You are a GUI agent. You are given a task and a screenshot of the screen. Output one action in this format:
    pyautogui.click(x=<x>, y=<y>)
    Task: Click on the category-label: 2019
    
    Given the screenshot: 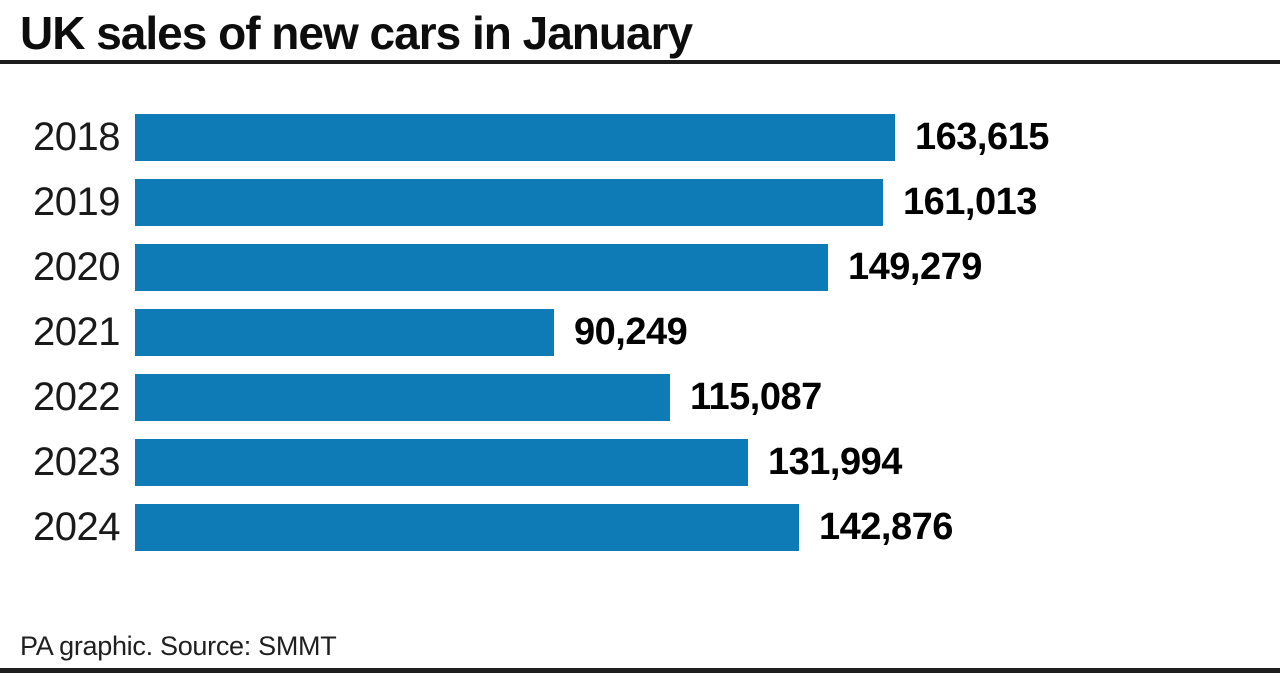 What is the action you would take?
    pyautogui.click(x=76, y=202)
    